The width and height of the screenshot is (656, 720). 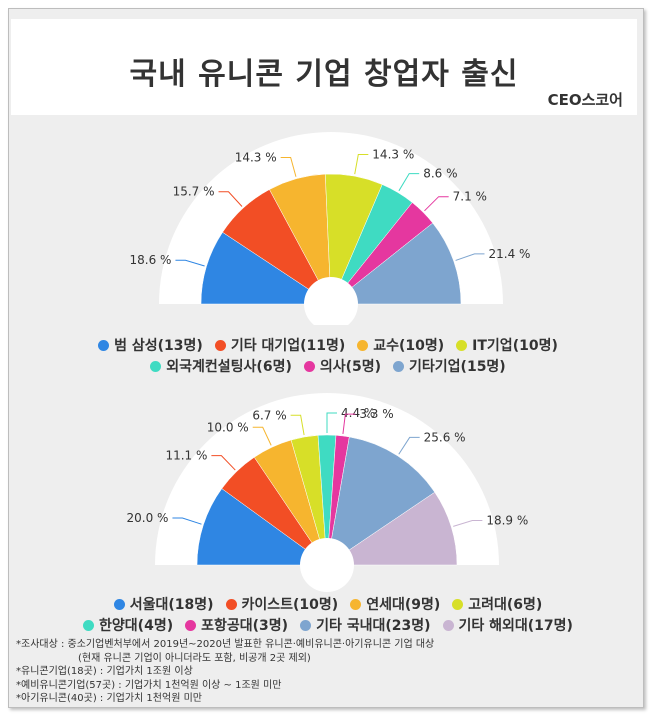 What do you see at coordinates (290, 605) in the screenshot?
I see `legend-label: 카이스트(10명)` at bounding box center [290, 605].